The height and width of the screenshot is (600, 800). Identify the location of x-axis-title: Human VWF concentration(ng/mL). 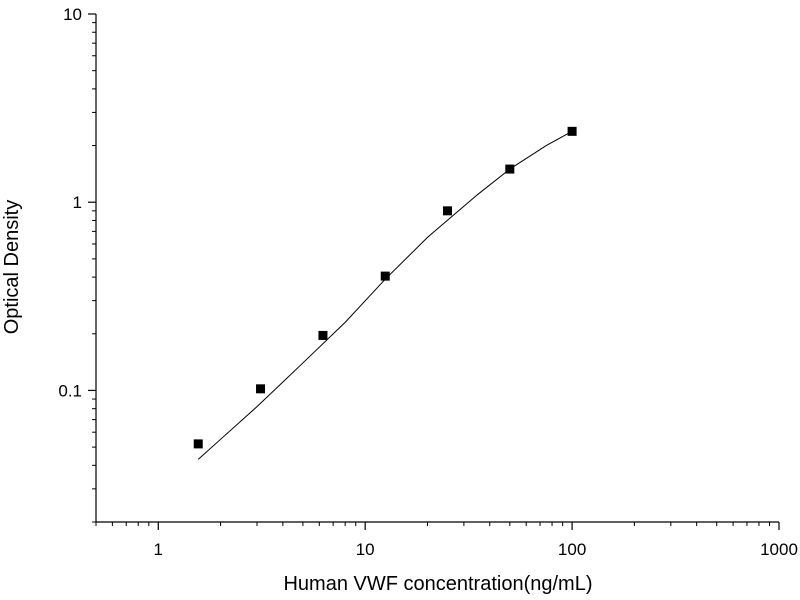
(437, 584).